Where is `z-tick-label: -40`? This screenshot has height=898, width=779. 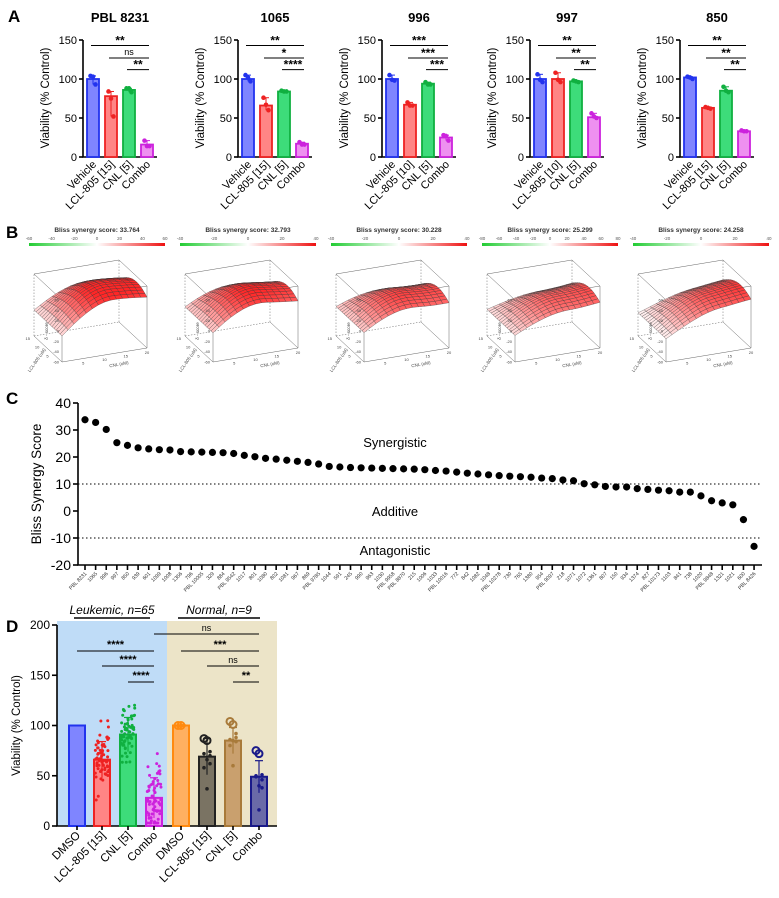
z-tick-label: -40 is located at coordinates (358, 351).